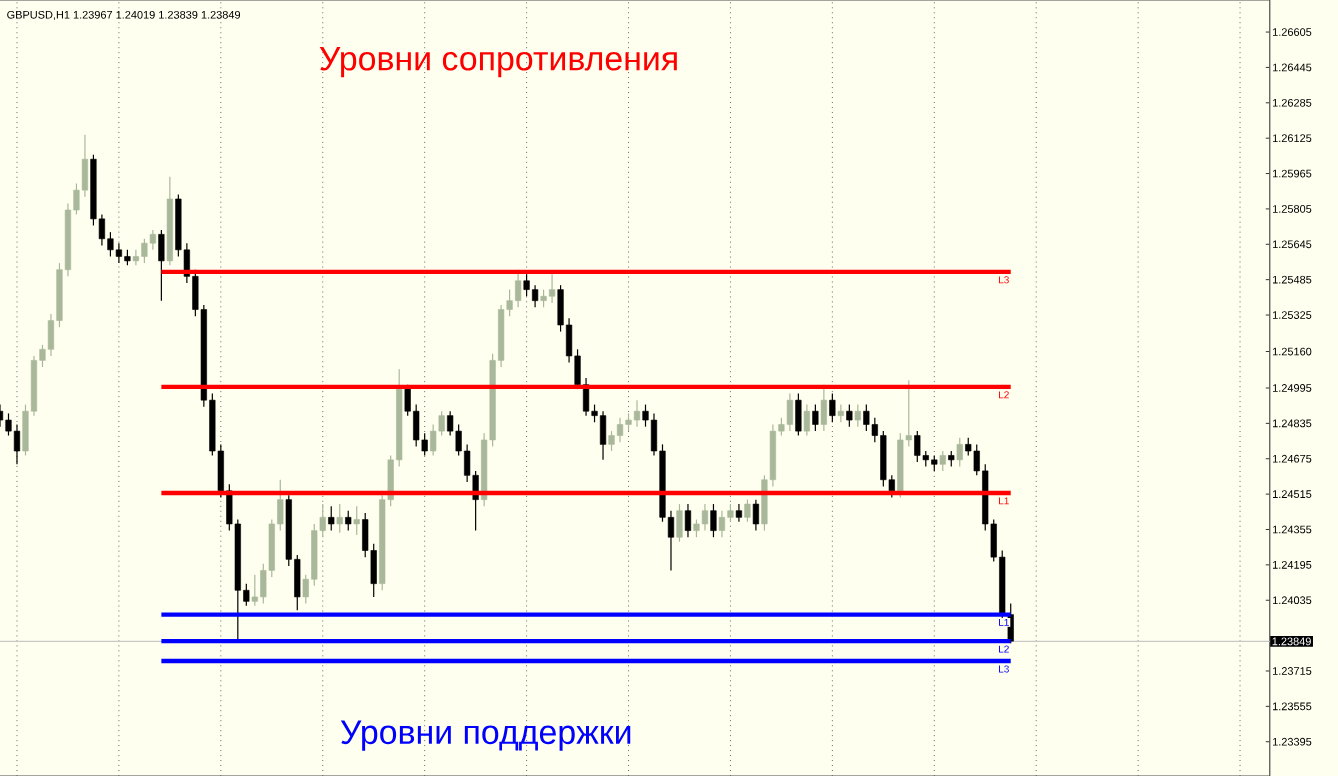 The height and width of the screenshot is (776, 1338). Describe the element at coordinates (498, 62) in the screenshot. I see `annotation: Уровни сопротивления` at that location.